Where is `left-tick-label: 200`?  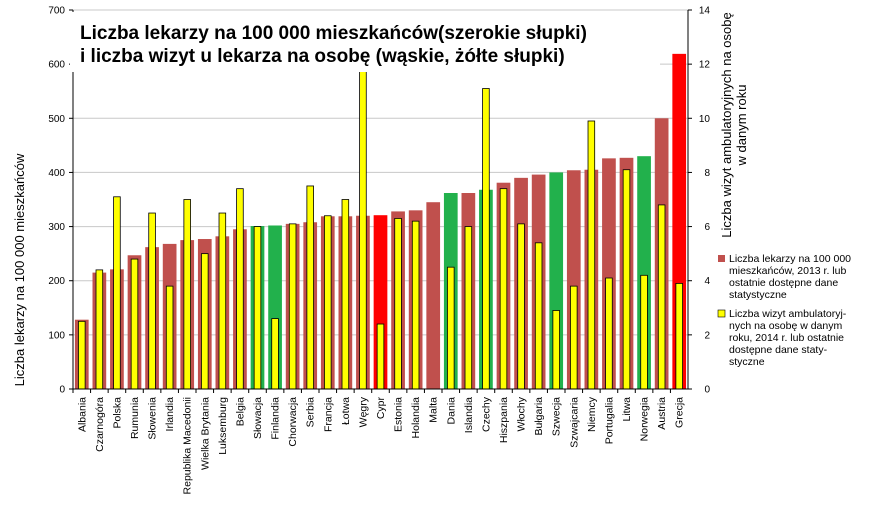 left-tick-label: 200 is located at coordinates (56, 281).